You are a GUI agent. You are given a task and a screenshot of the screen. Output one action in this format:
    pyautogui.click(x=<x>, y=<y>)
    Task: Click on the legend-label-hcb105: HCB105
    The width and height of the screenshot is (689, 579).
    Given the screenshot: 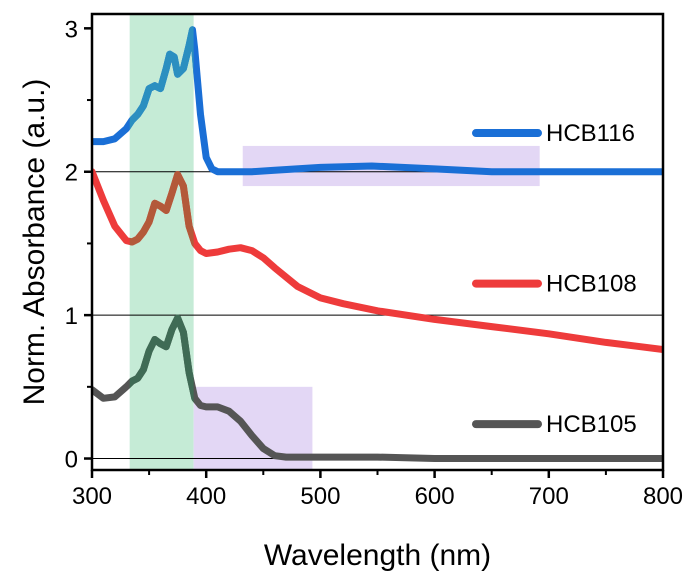 What is the action you would take?
    pyautogui.click(x=591, y=424)
    